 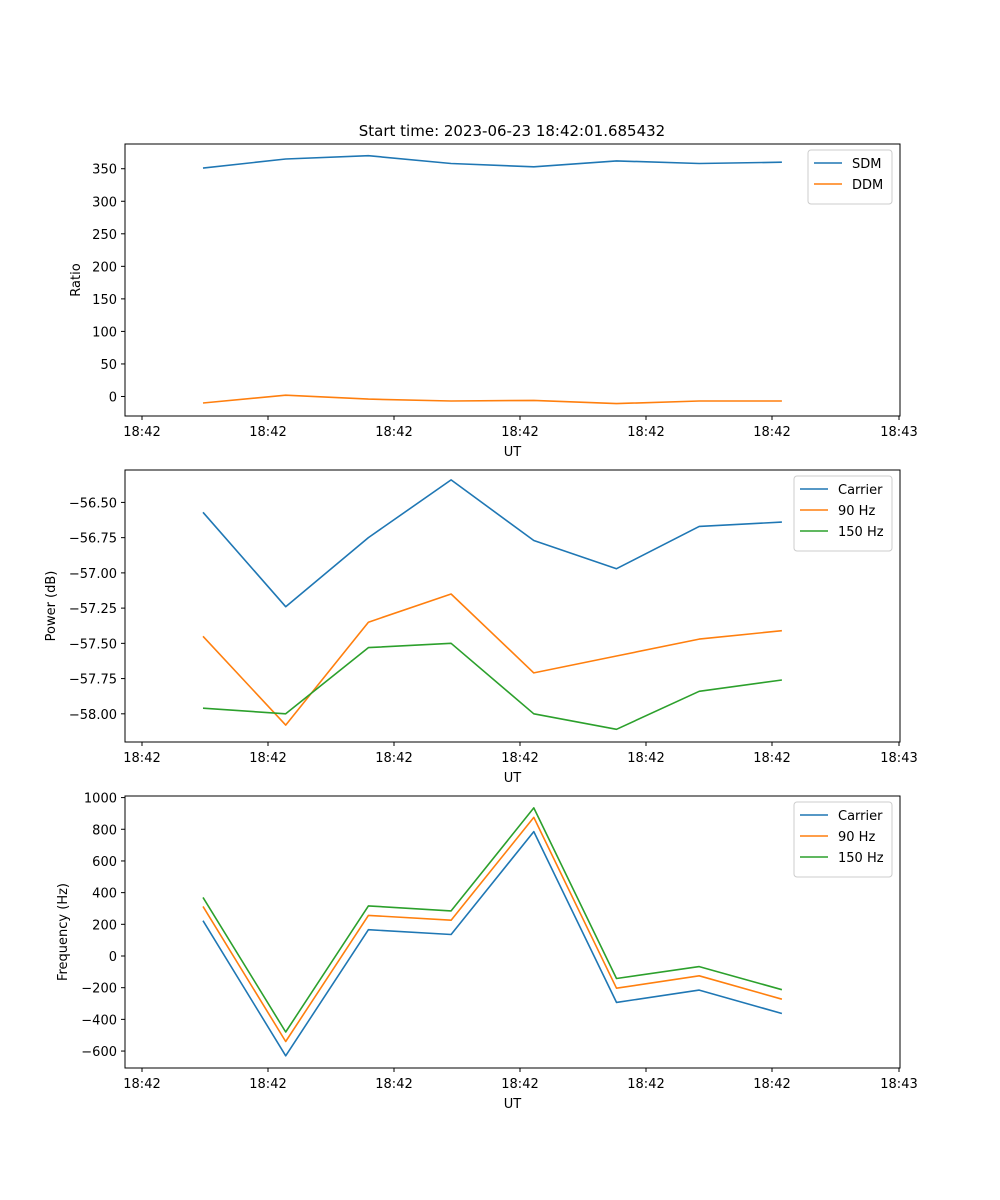 I want to click on figure-title: Start time: 2023-06-23 18:42:01.685432, so click(x=512, y=131).